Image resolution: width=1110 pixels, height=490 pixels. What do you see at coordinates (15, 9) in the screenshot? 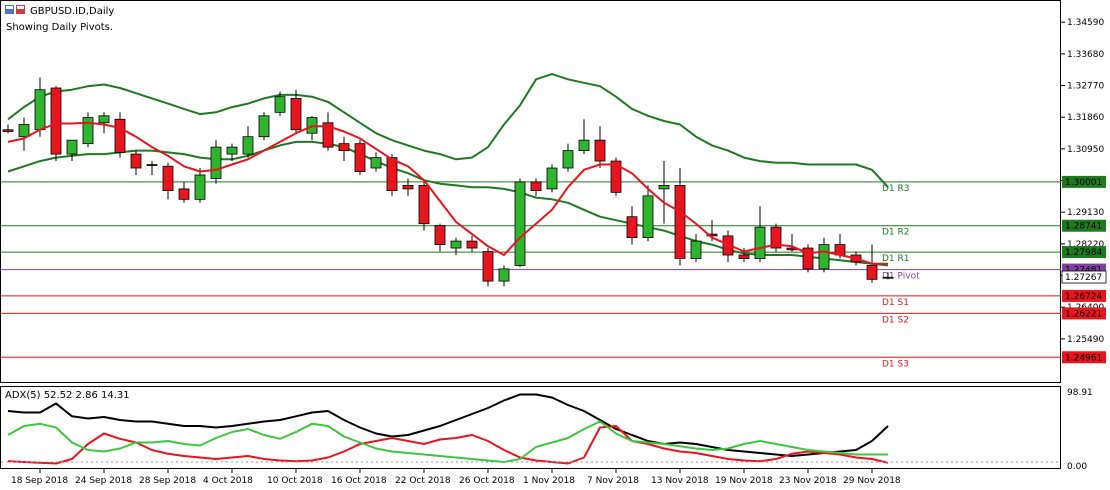
I see `chart-window-icon` at bounding box center [15, 9].